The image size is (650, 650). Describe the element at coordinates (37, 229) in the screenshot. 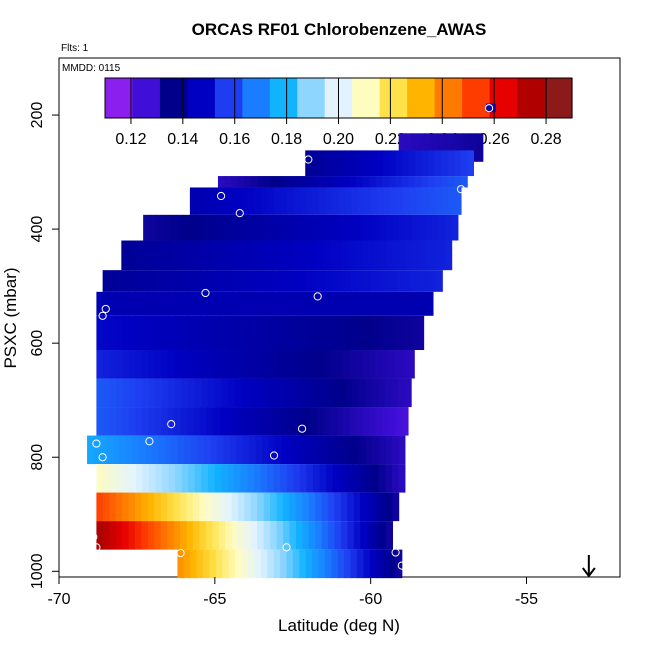

I see `y-tick-label: 400` at that location.